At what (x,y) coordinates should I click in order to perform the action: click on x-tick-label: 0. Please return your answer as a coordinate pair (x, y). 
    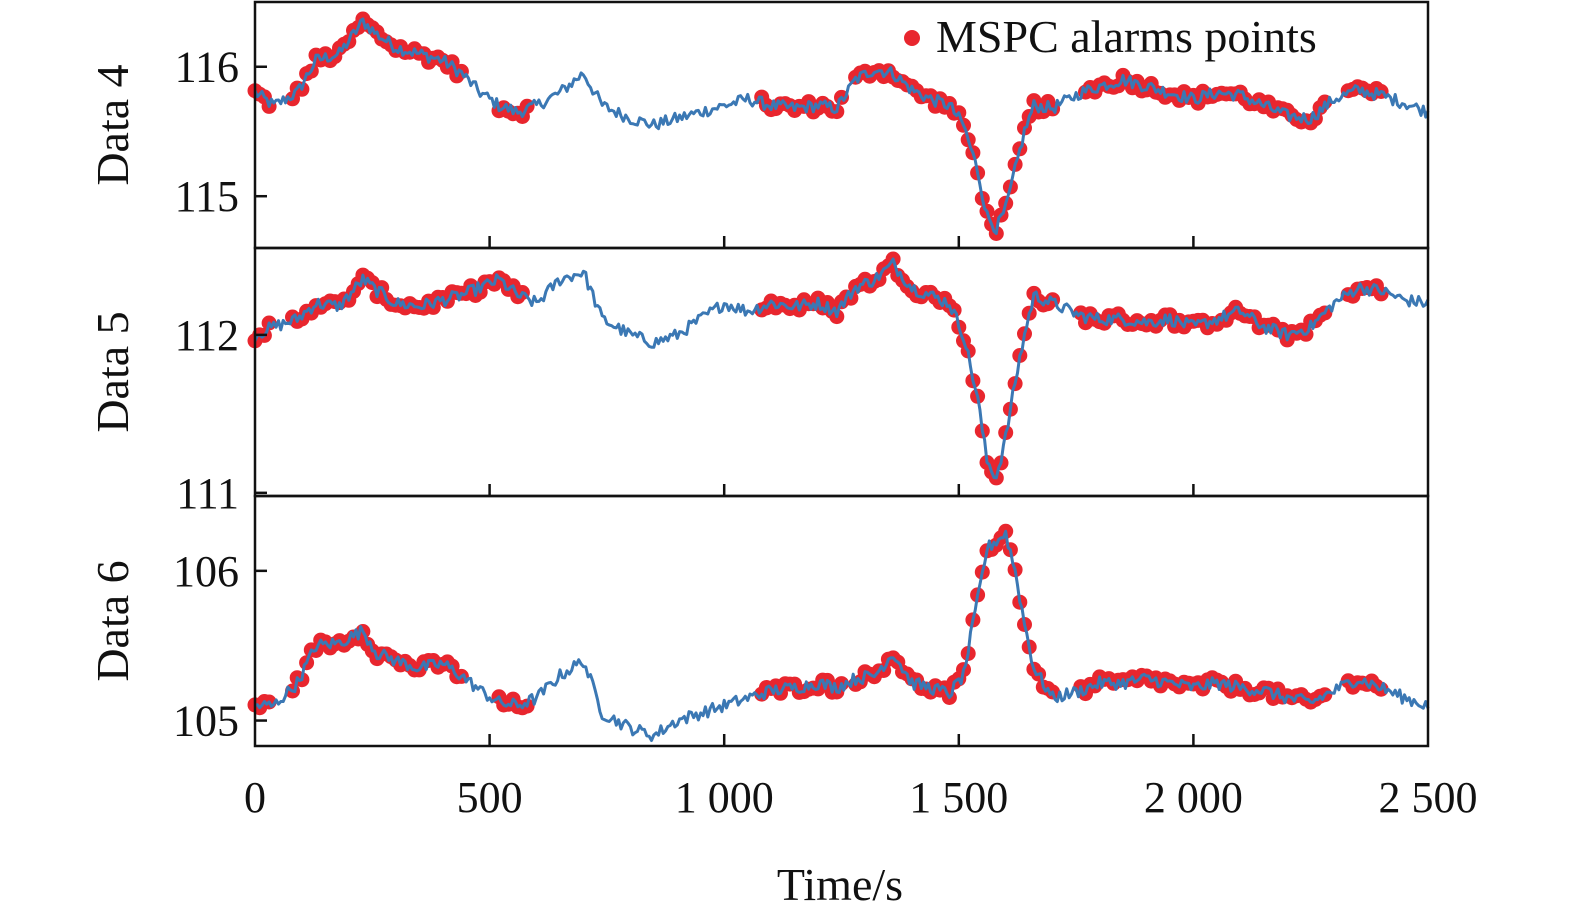
    Looking at the image, I should click on (255, 797).